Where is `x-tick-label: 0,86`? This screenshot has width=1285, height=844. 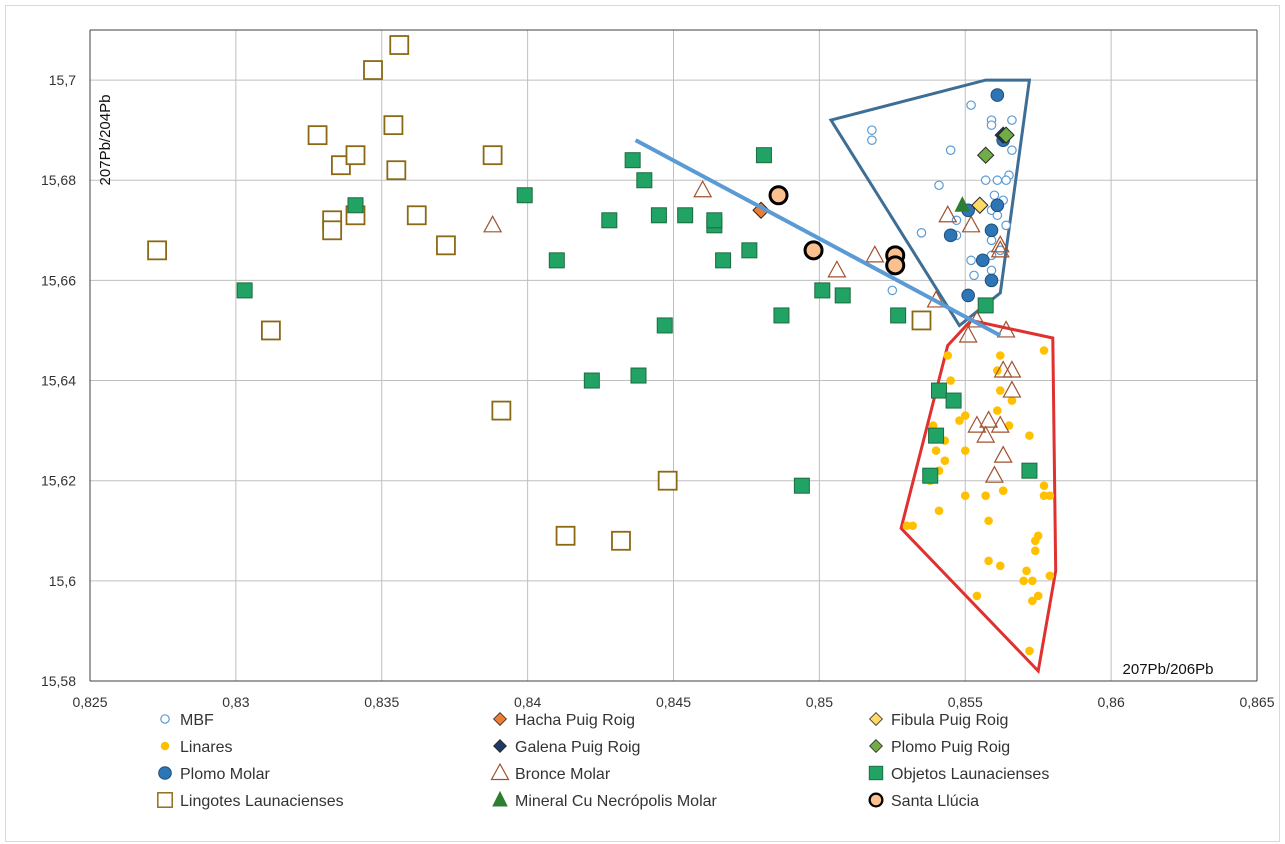
x-tick-label: 0,86 is located at coordinates (1111, 702).